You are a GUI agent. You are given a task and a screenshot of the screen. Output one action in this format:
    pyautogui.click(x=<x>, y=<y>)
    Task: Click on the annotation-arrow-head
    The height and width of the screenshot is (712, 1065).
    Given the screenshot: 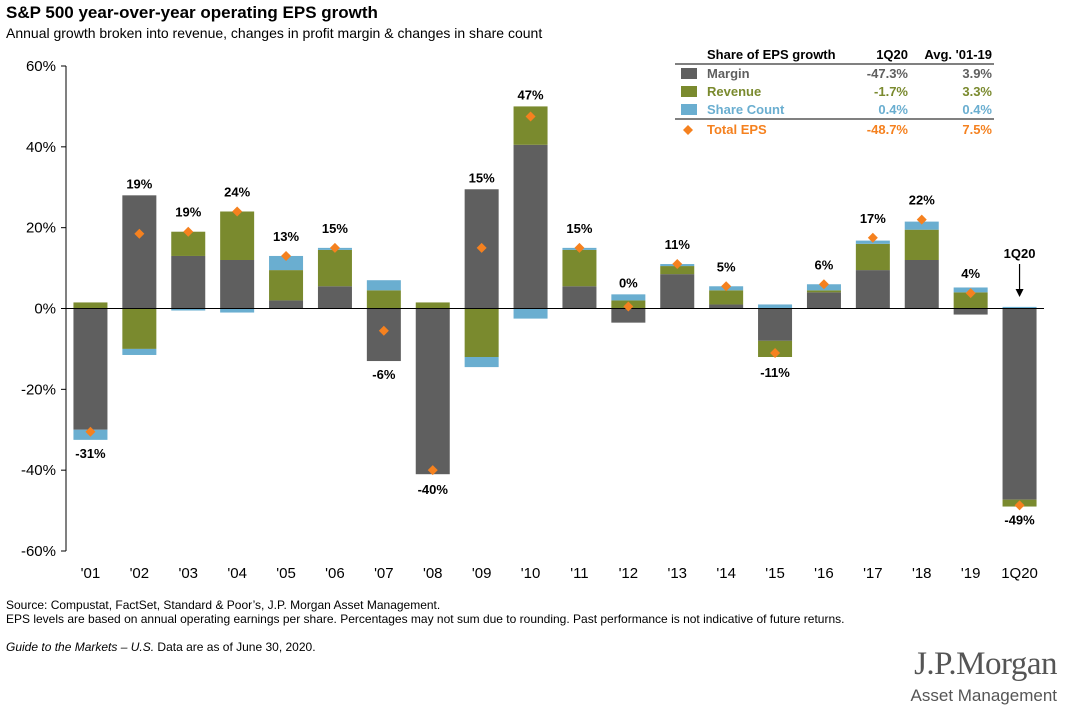 What is the action you would take?
    pyautogui.click(x=1019, y=293)
    